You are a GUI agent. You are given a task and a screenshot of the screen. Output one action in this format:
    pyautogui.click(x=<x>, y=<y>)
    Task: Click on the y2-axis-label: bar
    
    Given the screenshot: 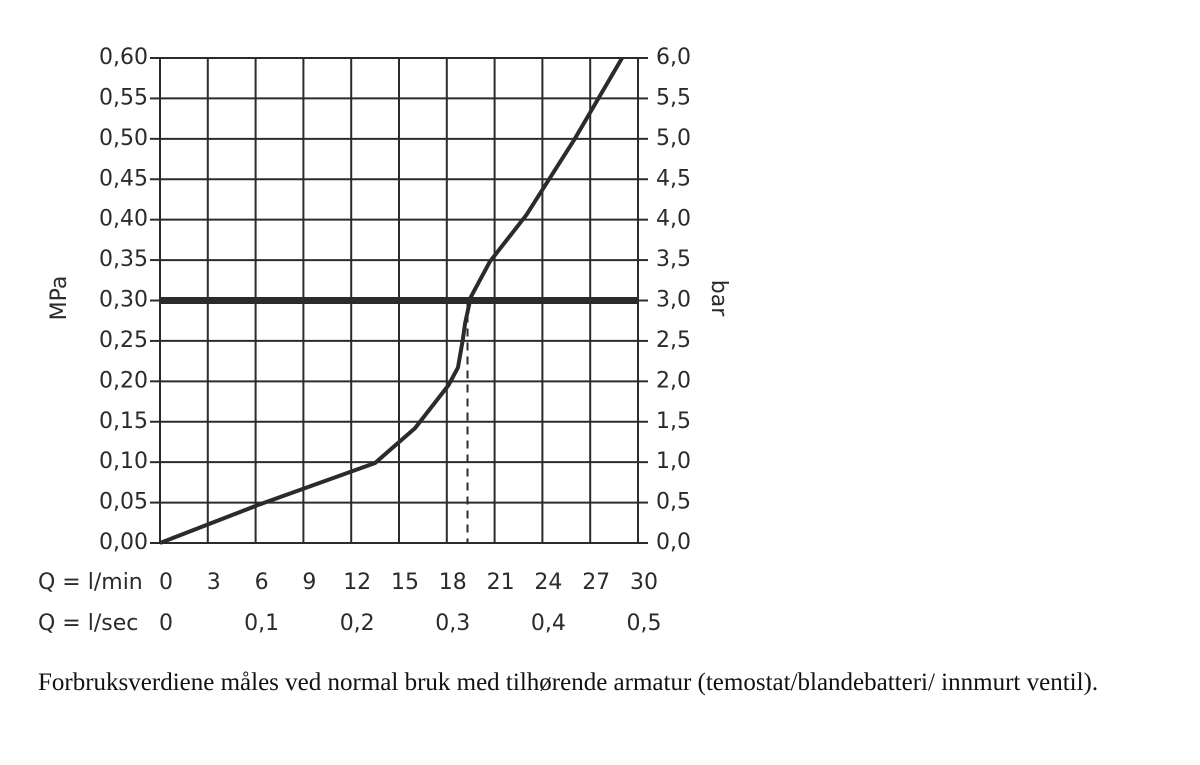 What is the action you would take?
    pyautogui.click(x=718, y=298)
    